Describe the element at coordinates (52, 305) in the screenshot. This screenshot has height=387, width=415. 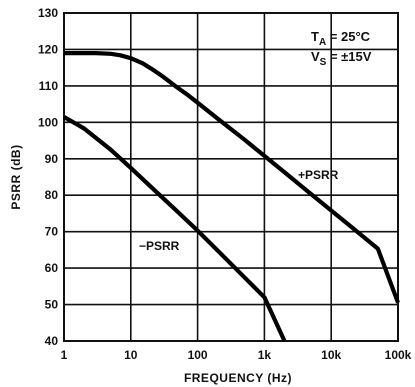
I see `y-tick-label: 50` at that location.